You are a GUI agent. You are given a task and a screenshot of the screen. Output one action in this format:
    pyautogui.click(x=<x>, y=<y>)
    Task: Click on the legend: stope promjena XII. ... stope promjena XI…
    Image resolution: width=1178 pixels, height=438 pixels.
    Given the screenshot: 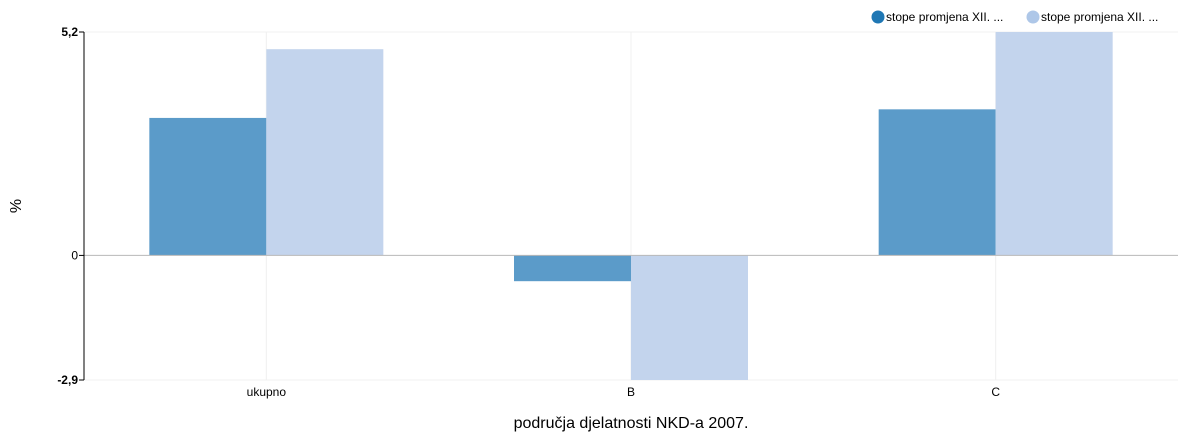 What is the action you would take?
    pyautogui.click(x=1015, y=17)
    